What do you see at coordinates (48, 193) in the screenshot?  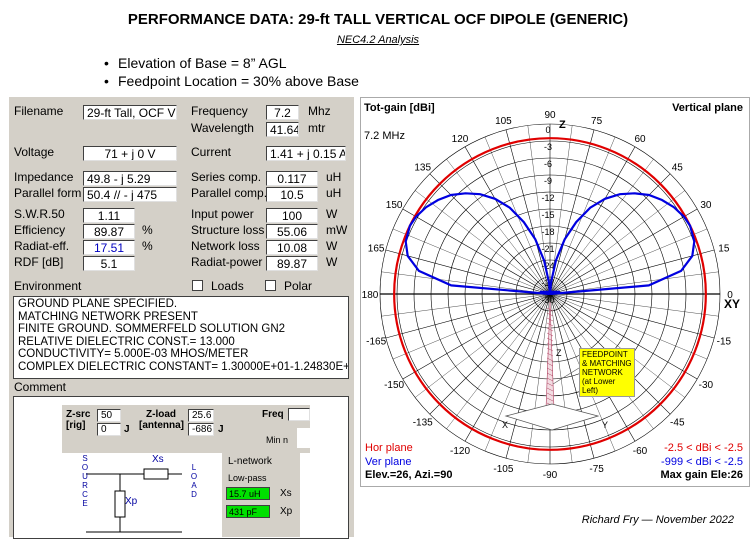 I see `parallel-form-label: Parallel form` at bounding box center [48, 193].